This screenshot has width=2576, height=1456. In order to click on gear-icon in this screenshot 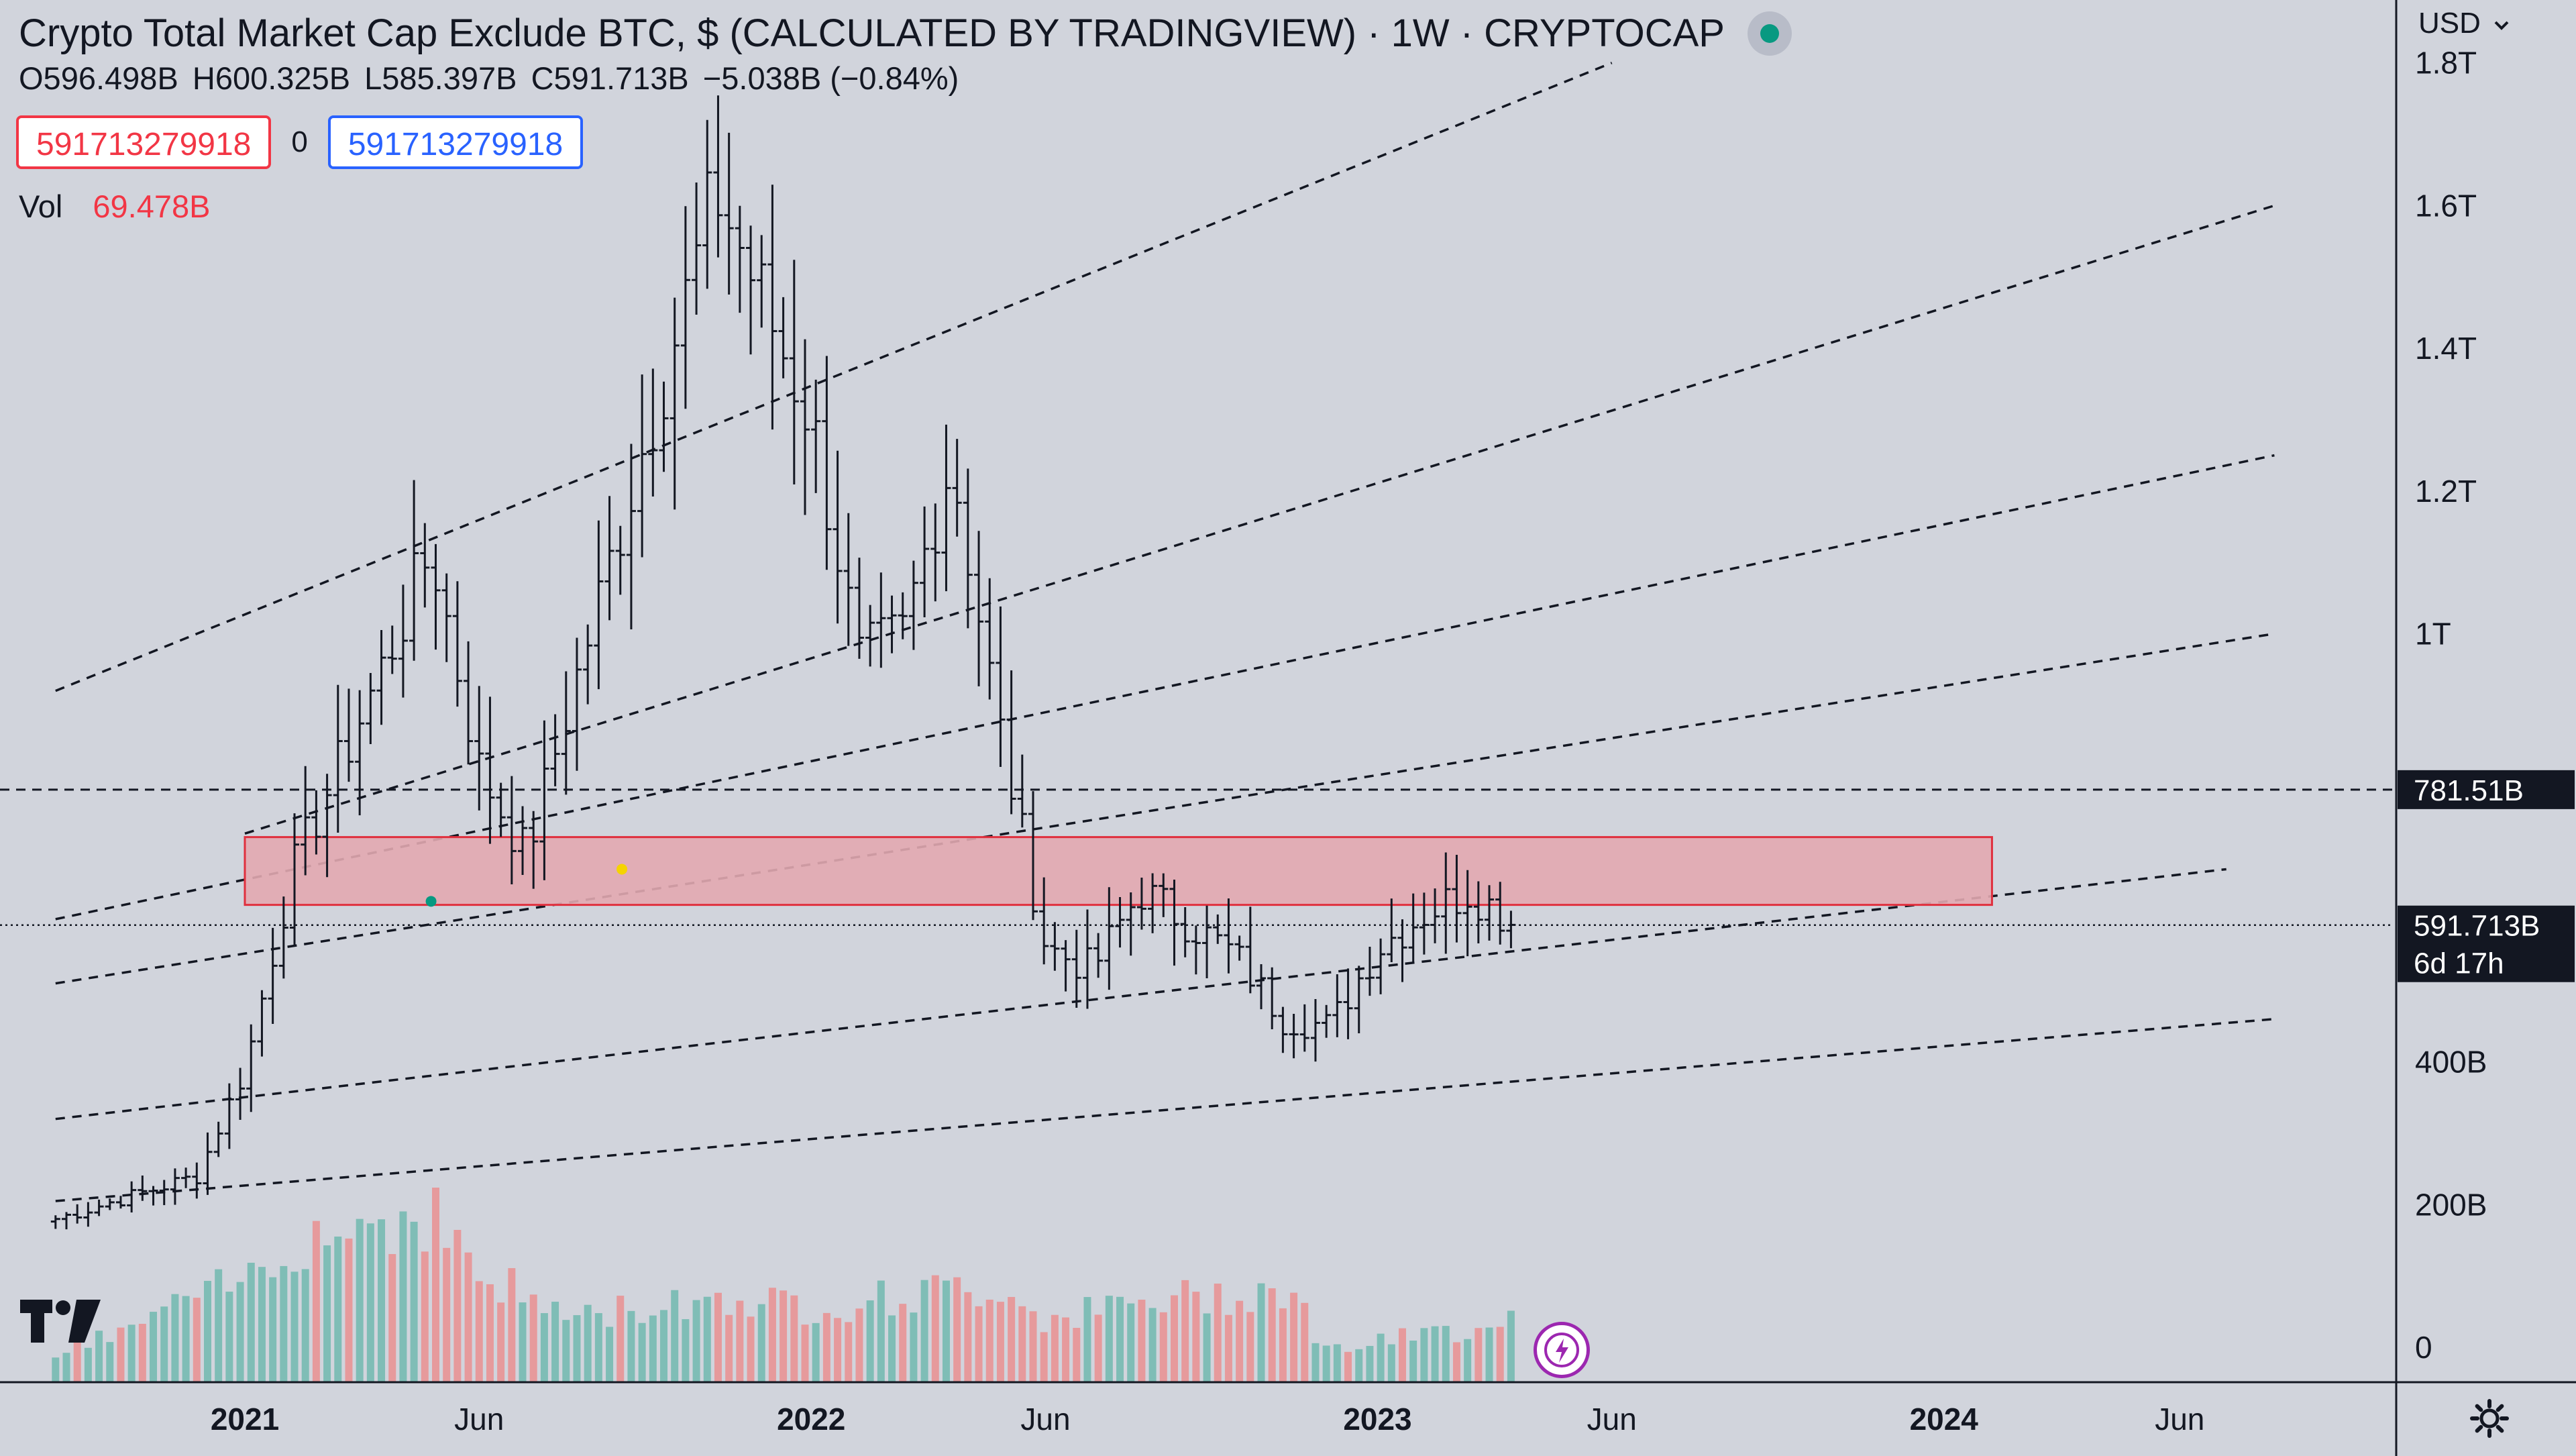, I will do `click(2489, 1421)`.